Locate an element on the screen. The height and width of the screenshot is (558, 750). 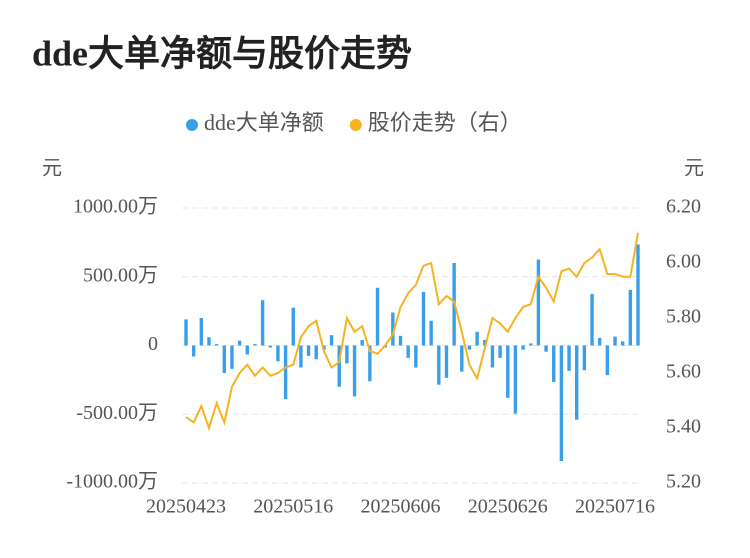
y2-tick-label: 5.40 is located at coordinates (683, 427).